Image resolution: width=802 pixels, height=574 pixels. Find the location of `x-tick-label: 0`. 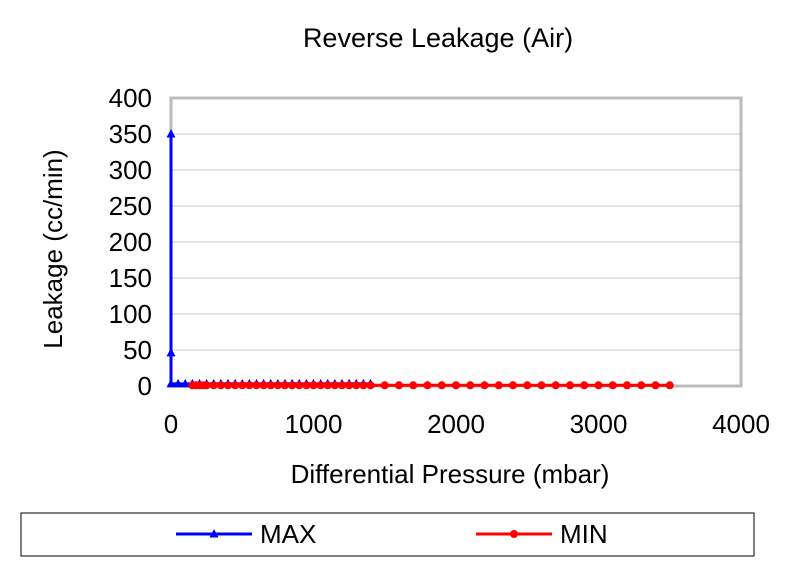

x-tick-label: 0 is located at coordinates (171, 424).